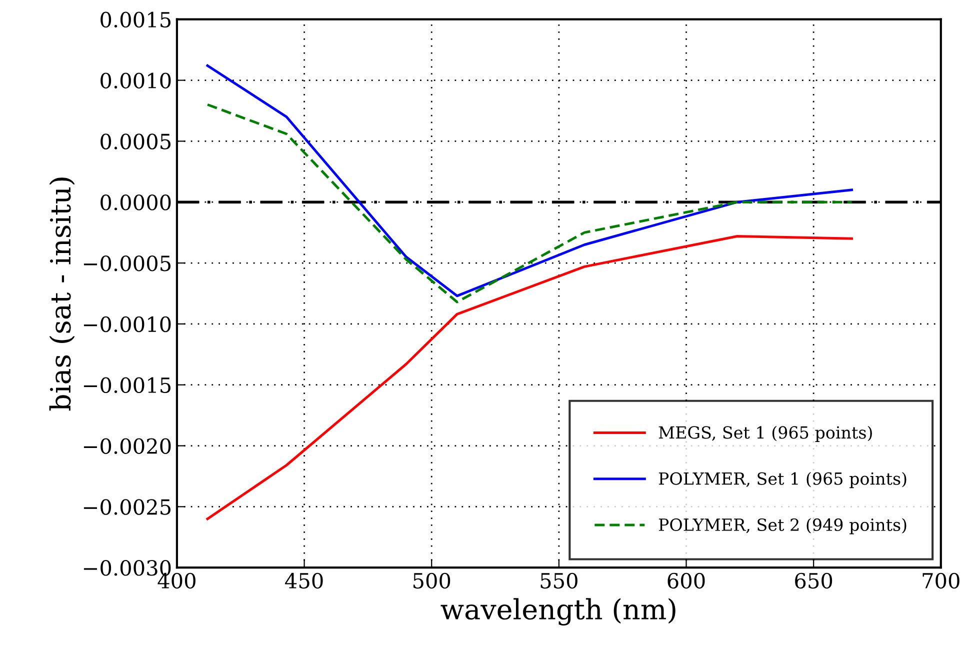 The height and width of the screenshot is (645, 967). What do you see at coordinates (127, 263) in the screenshot?
I see `y-tick-label: −0.0005` at bounding box center [127, 263].